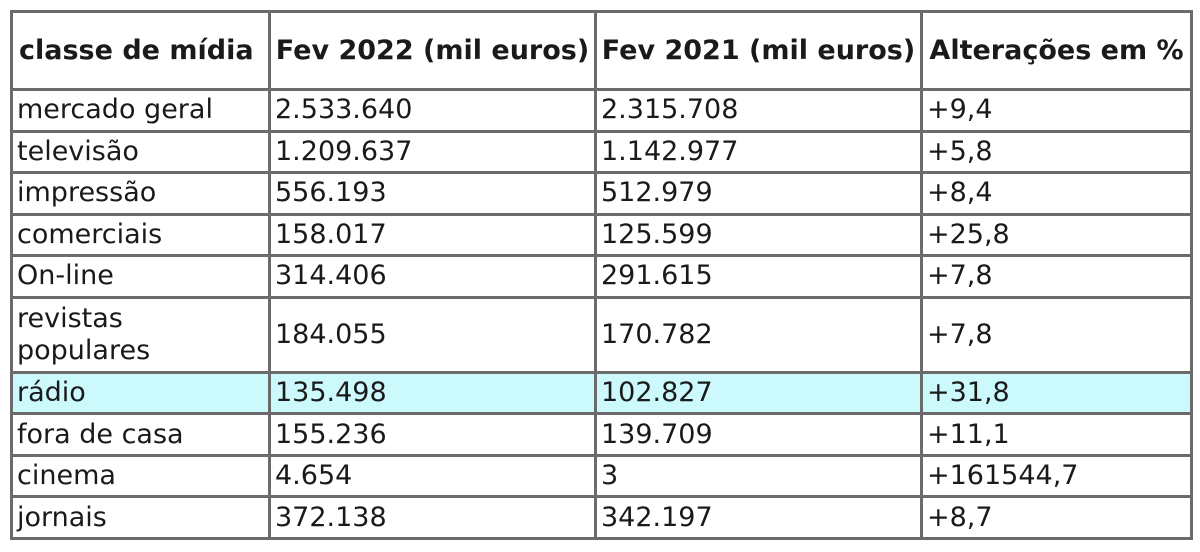 Image resolution: width=1200 pixels, height=552 pixels. What do you see at coordinates (1056, 476) in the screenshot?
I see `cell-change-percent: +161544,7` at bounding box center [1056, 476].